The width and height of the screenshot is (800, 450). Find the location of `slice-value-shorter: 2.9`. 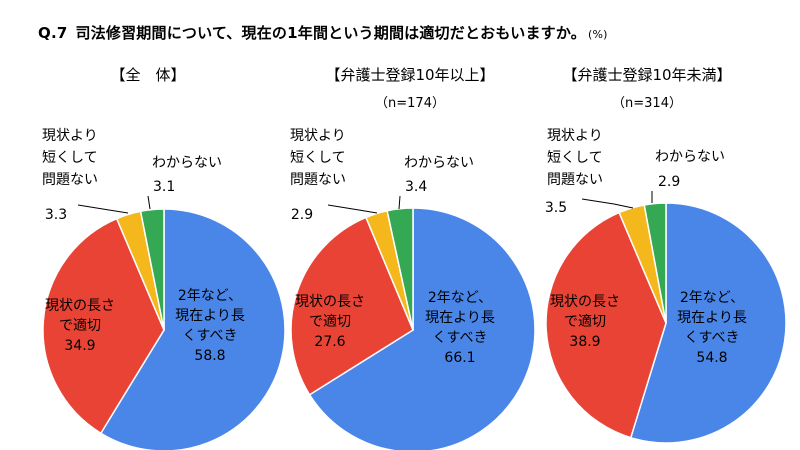

slice-value-shorter: 2.9 is located at coordinates (302, 215).